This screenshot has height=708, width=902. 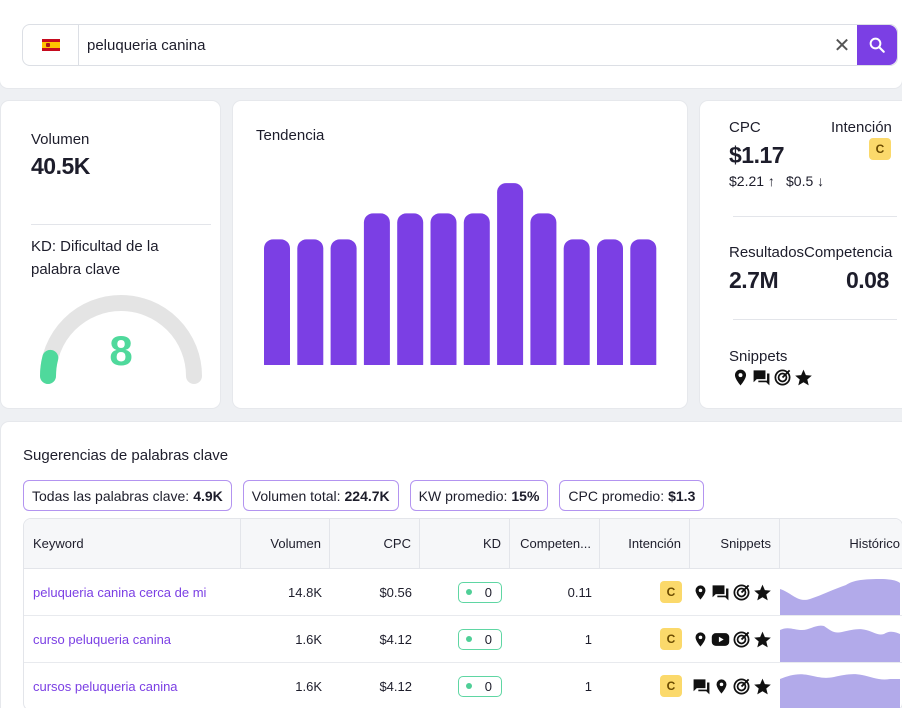 I want to click on kd-gauge-track, so click(x=121, y=339).